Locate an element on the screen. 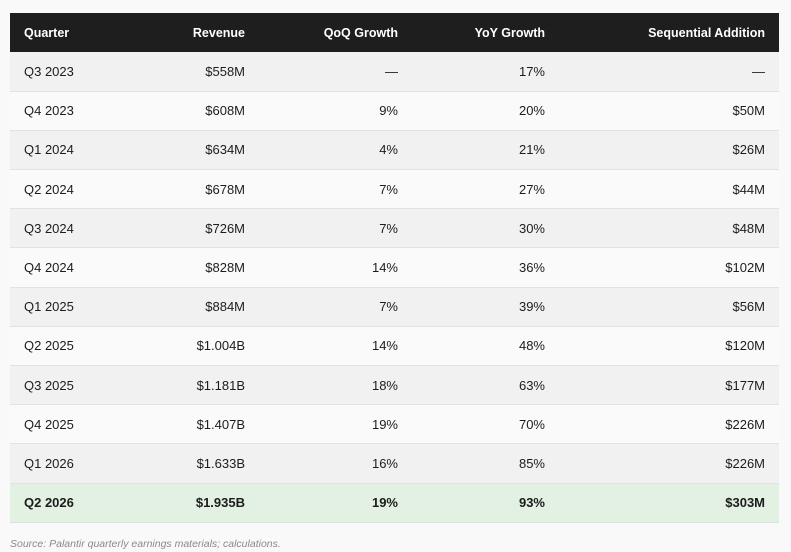 The width and height of the screenshot is (791, 552). yoy-growth-cell: 21% is located at coordinates (531, 150).